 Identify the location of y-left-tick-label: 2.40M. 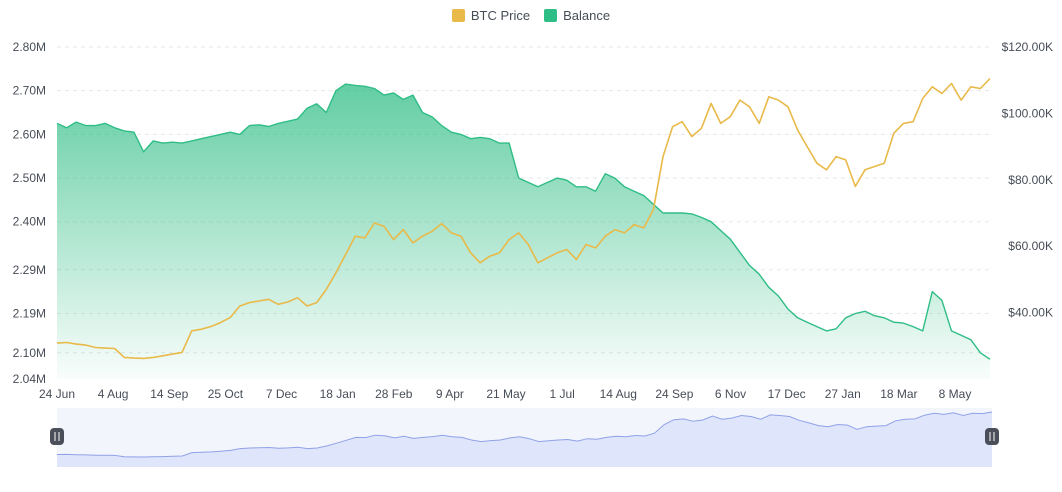
(29, 222).